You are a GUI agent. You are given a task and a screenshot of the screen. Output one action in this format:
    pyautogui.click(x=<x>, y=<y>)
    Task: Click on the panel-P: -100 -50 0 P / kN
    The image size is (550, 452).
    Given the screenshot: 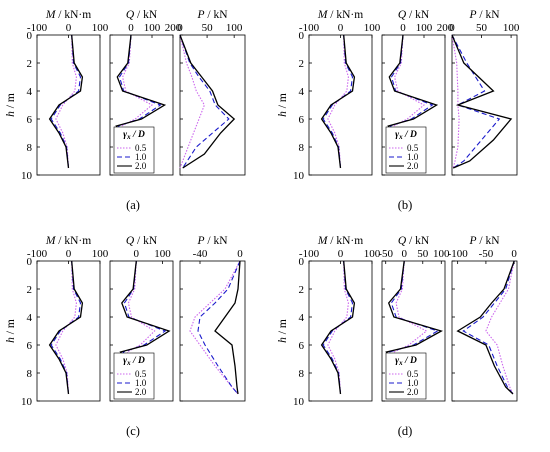 What is the action you would take?
    pyautogui.click(x=482, y=318)
    